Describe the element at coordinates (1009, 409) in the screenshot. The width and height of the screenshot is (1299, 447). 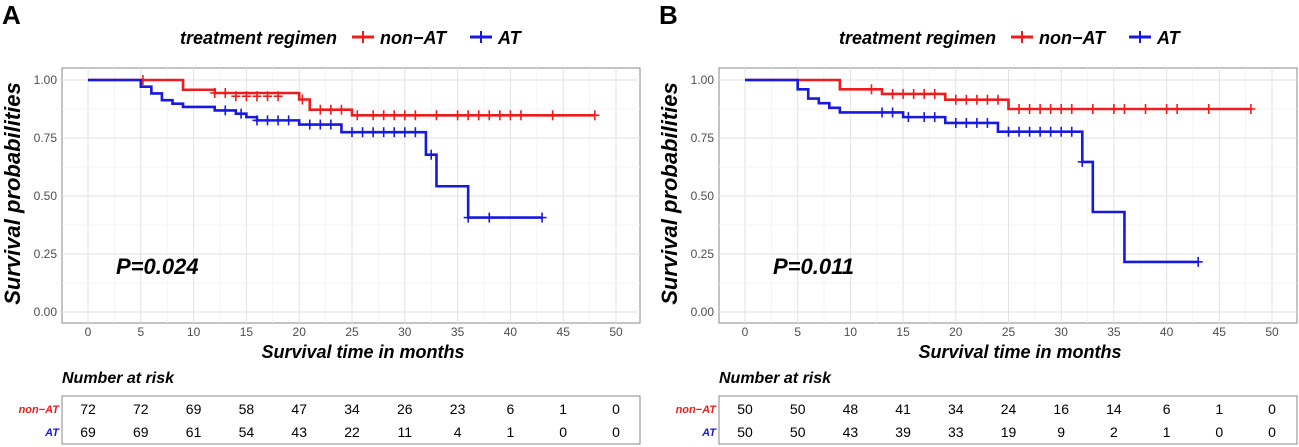
I see `risk-cell: 24` at that location.